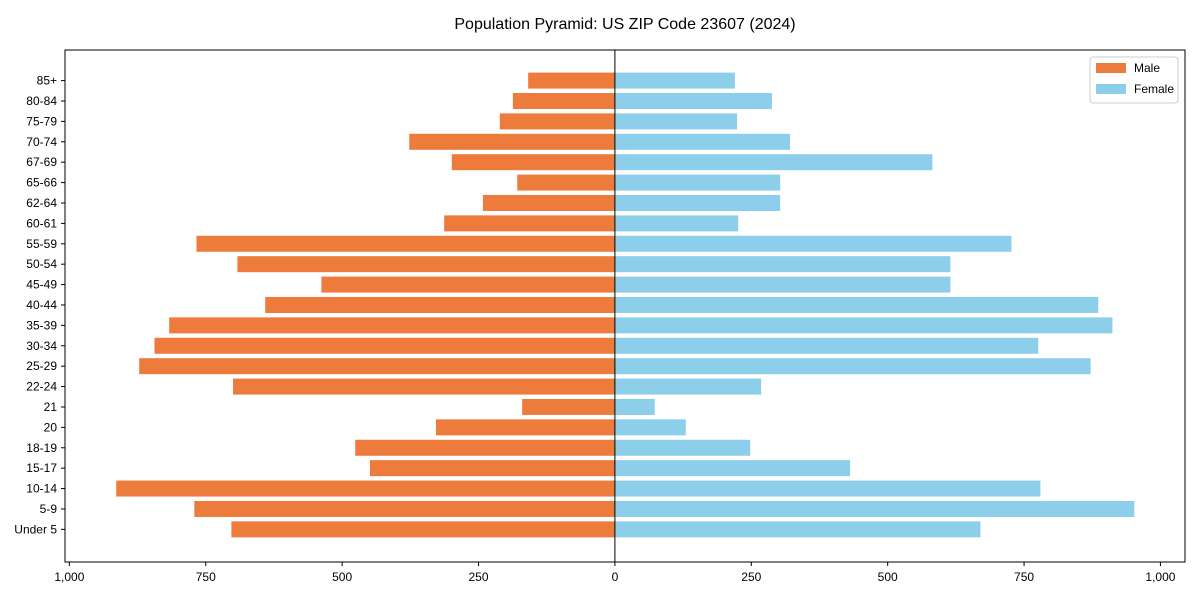 The image size is (1200, 605). Describe the element at coordinates (41, 244) in the screenshot. I see `y-tick-label: 55-59` at that location.